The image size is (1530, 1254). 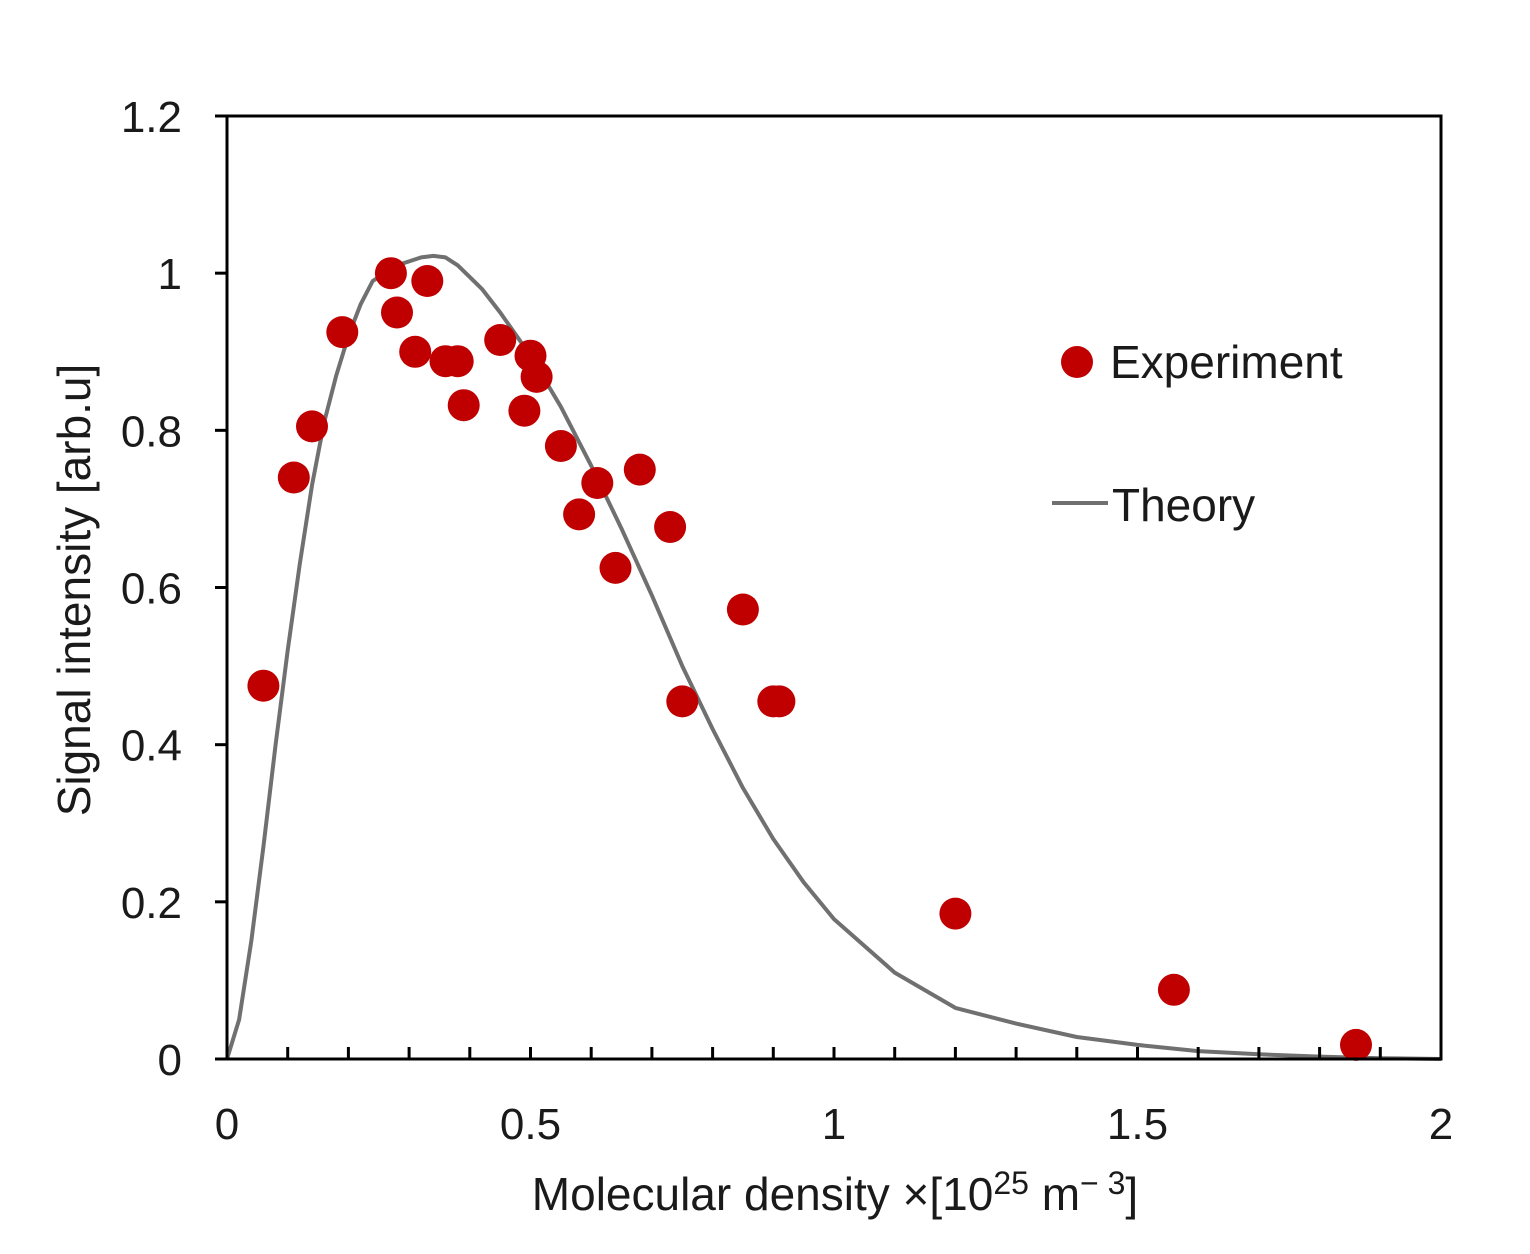 I want to click on legend: Experiment Theory, so click(x=1197, y=433).